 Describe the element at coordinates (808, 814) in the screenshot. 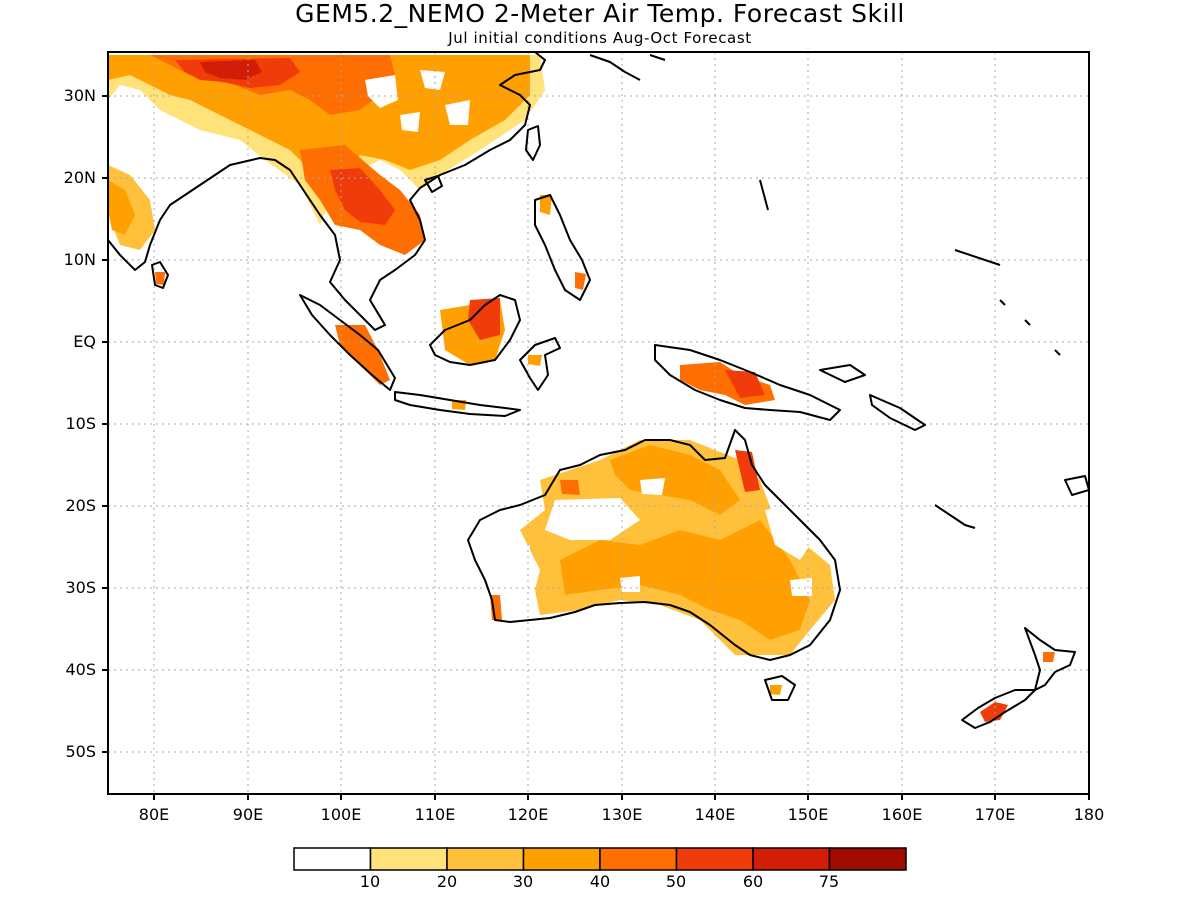

I see `lon-label-150e: 150E` at that location.